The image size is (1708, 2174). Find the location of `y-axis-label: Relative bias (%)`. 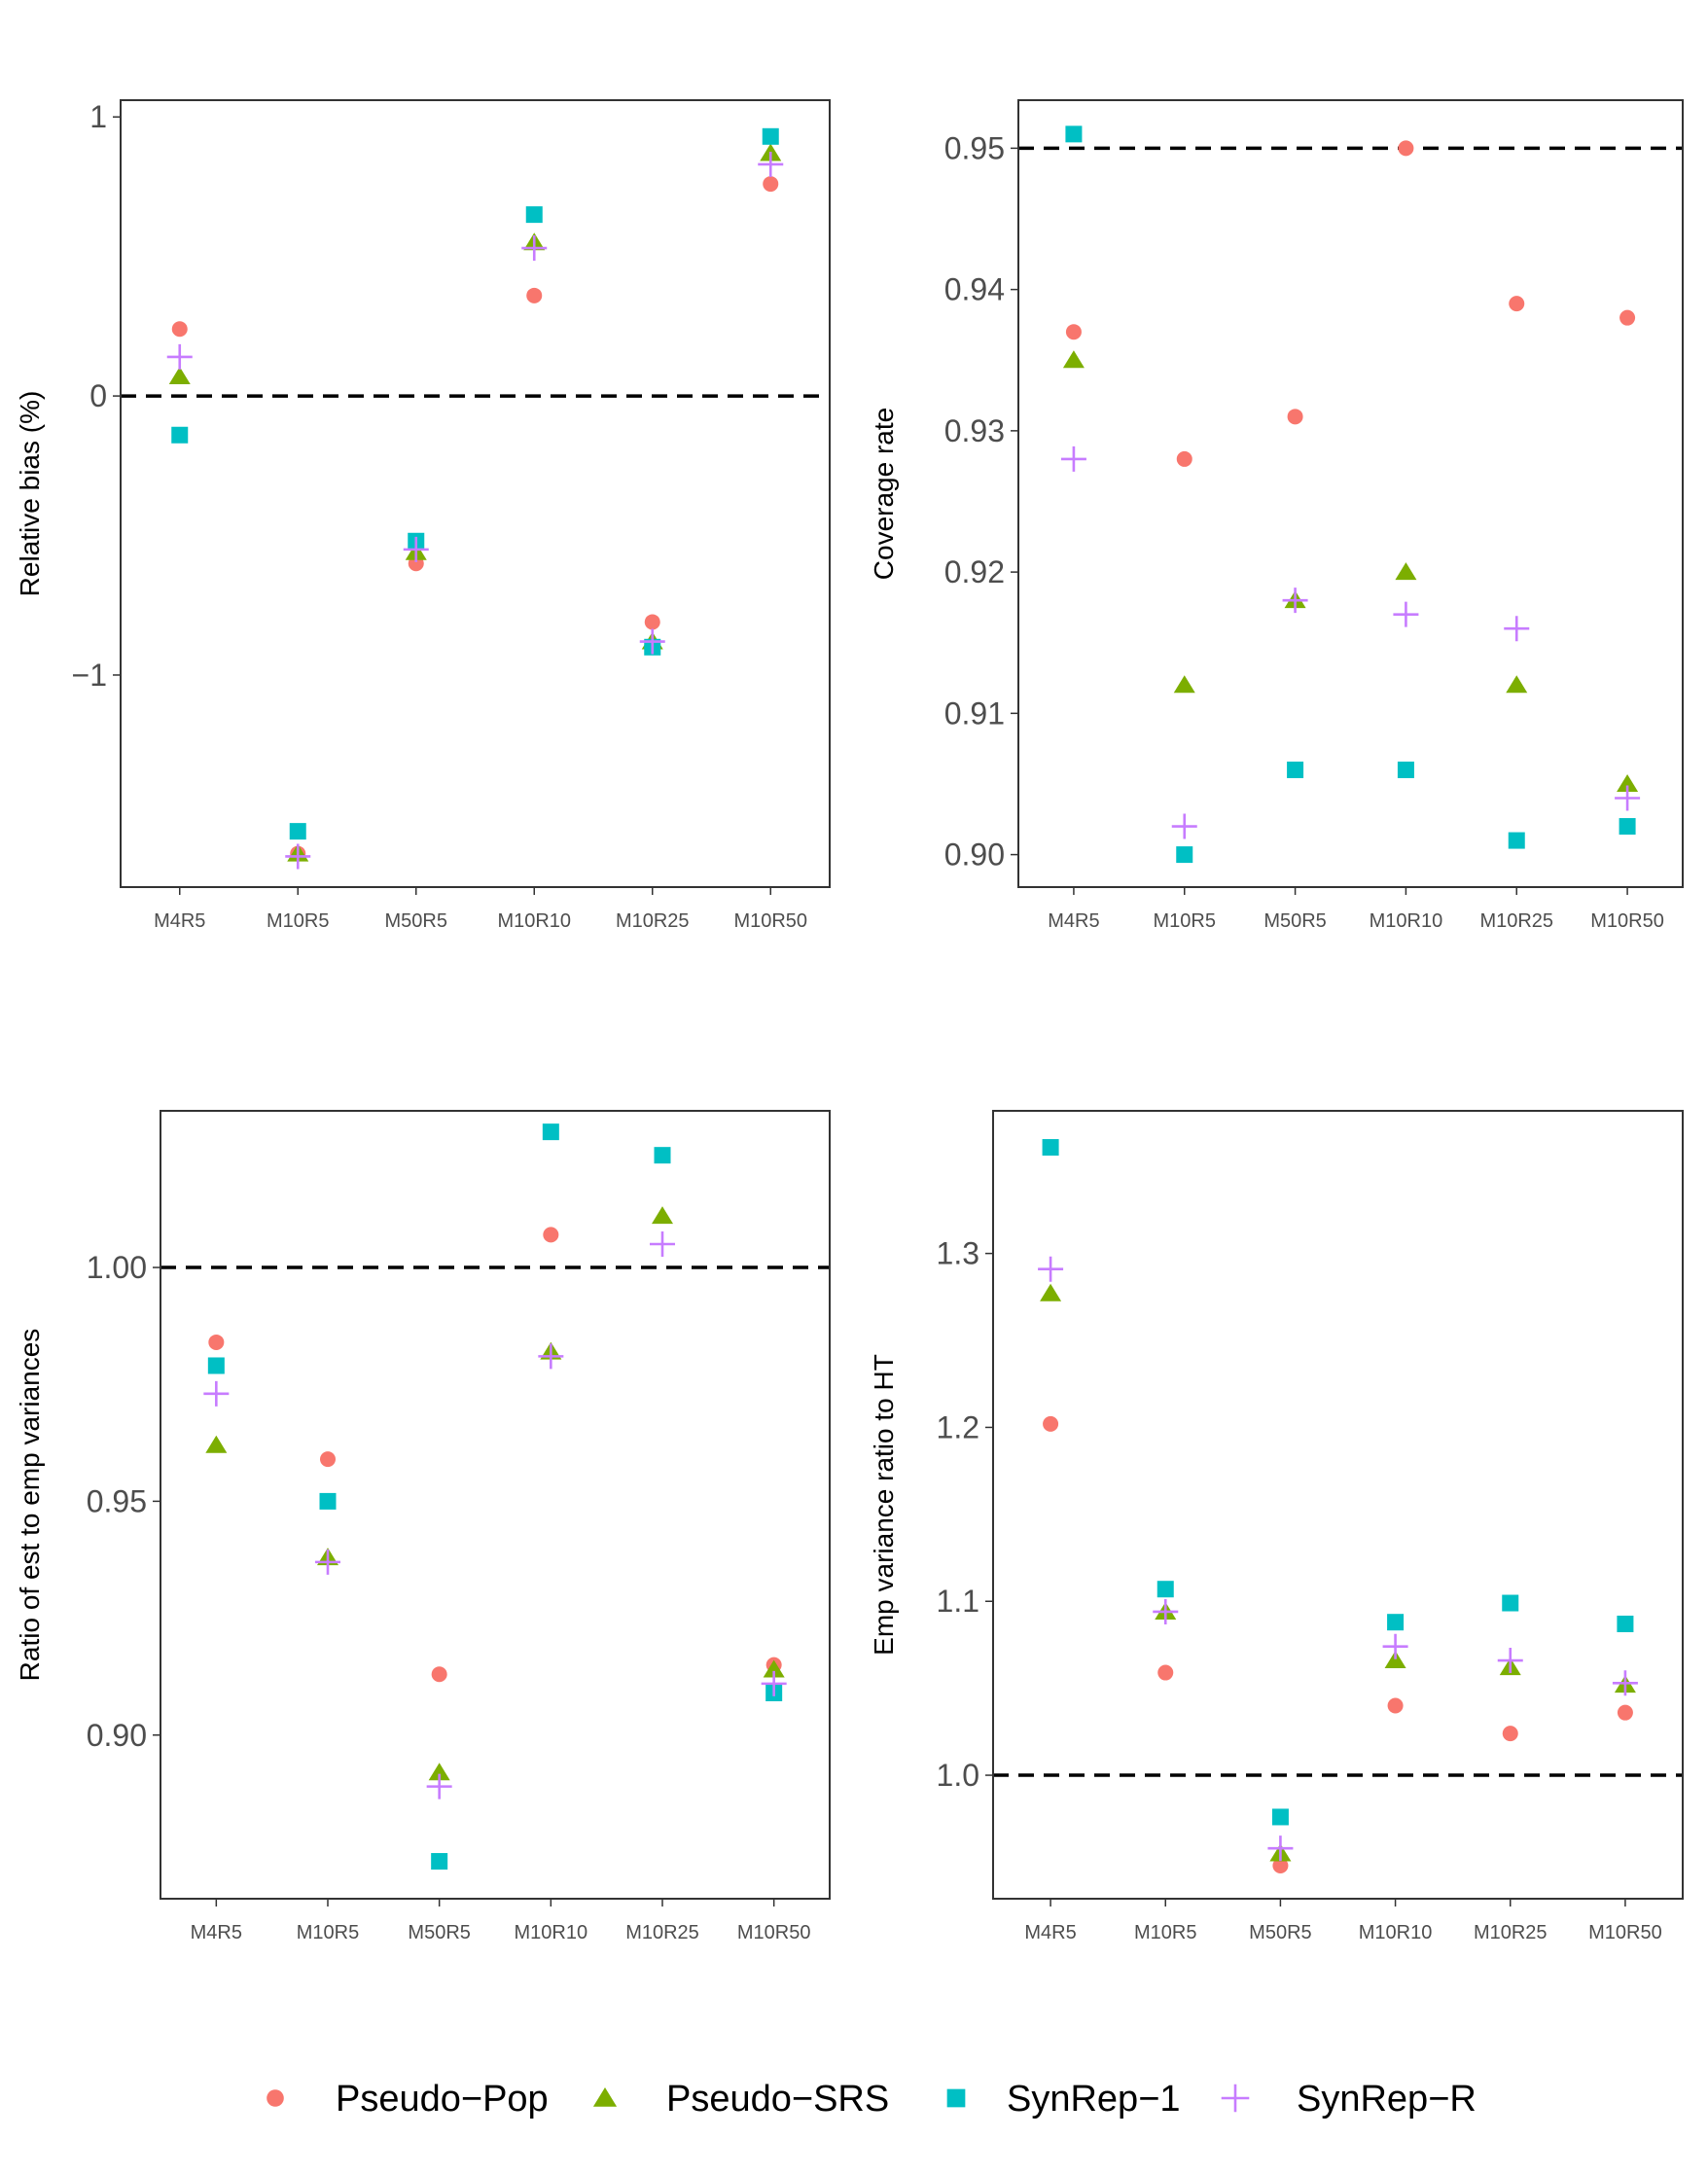

y-axis-label: Relative bias (%) is located at coordinates (30, 494).